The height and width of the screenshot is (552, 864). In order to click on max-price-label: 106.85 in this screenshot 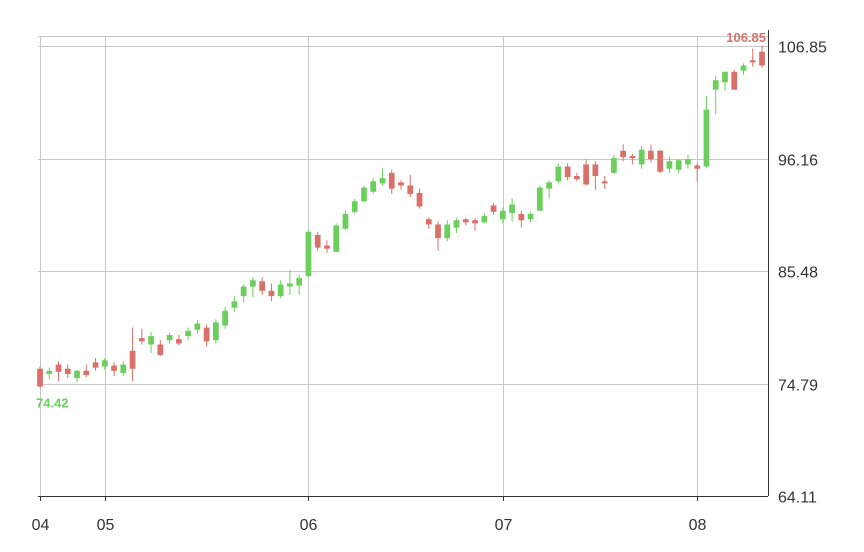, I will do `click(746, 37)`.